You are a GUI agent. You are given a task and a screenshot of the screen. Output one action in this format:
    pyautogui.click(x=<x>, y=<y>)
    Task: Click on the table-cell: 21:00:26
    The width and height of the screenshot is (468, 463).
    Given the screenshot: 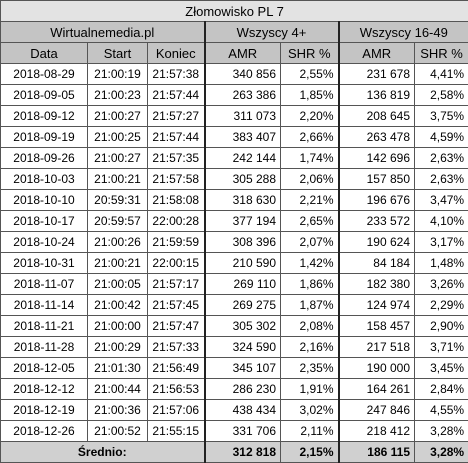 What is the action you would take?
    pyautogui.click(x=118, y=242)
    